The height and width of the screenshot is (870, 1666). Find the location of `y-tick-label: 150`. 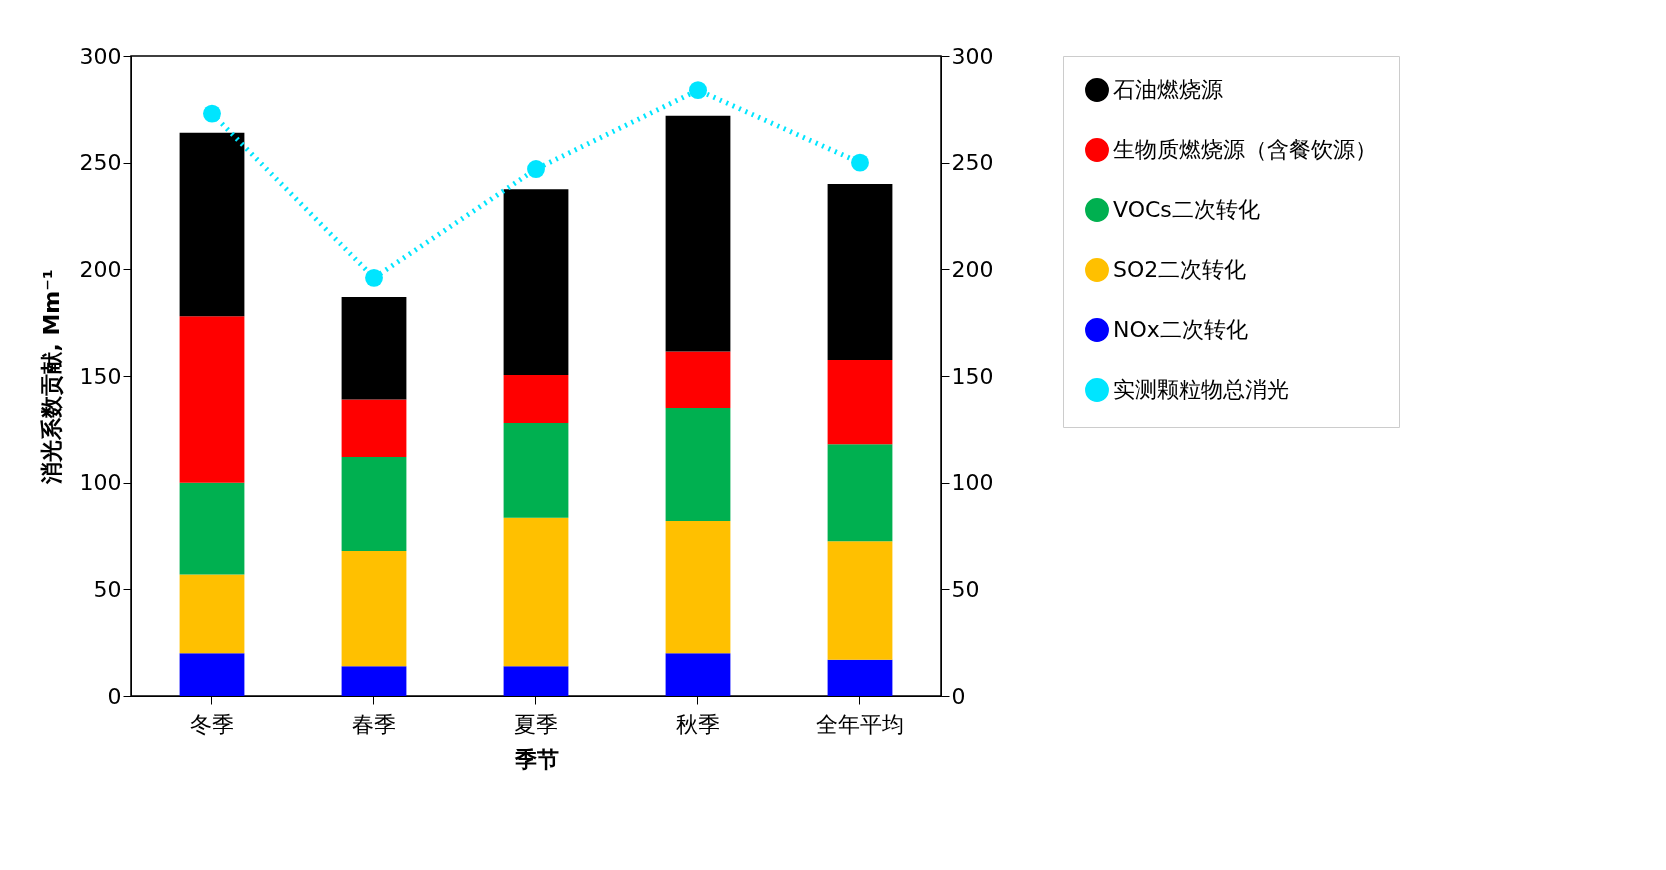

y-tick-label: 150 is located at coordinates (100, 376).